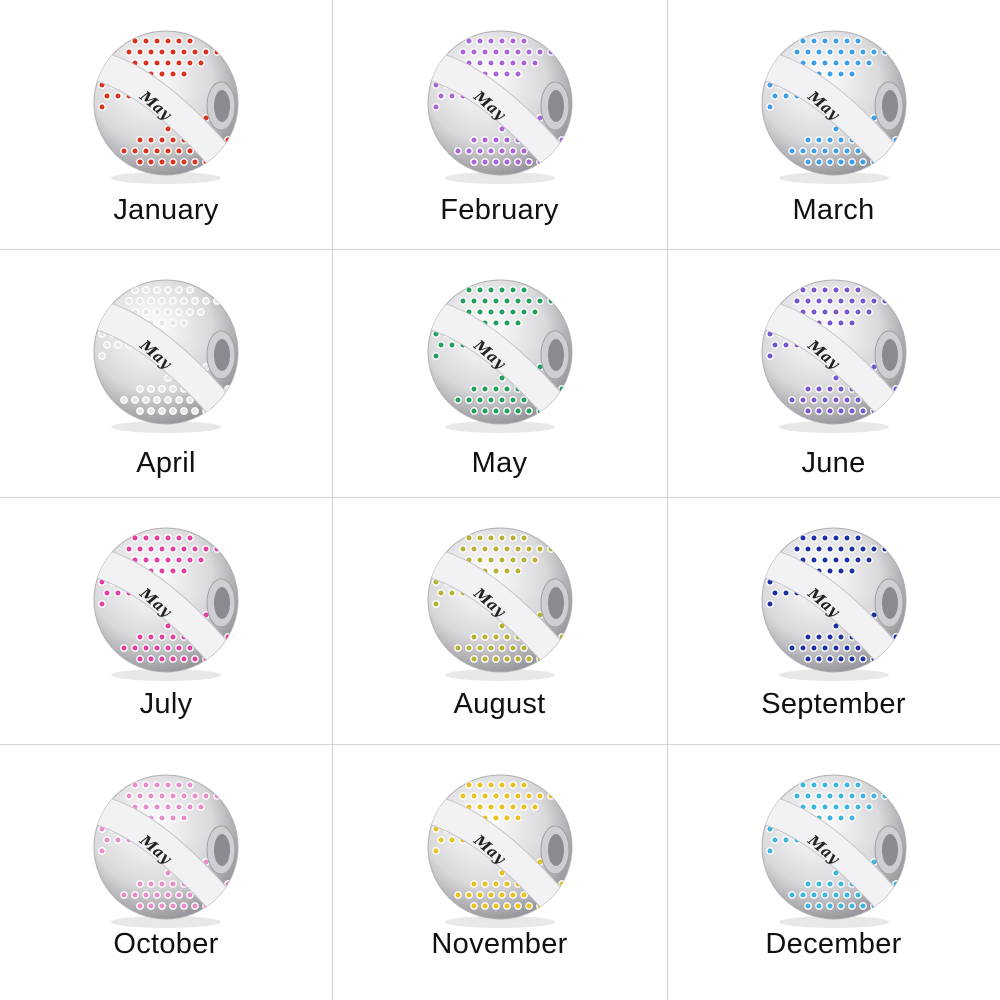  I want to click on month-label: June, so click(833, 463).